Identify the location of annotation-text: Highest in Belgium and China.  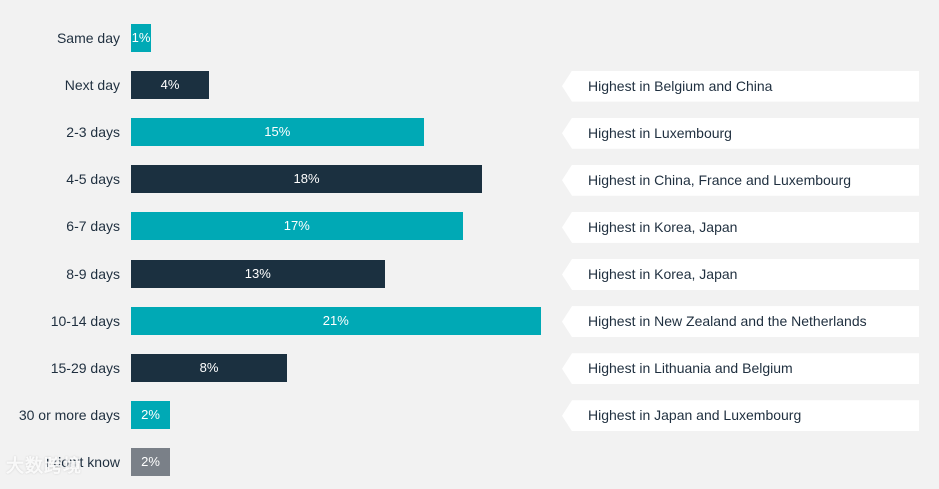
(680, 85).